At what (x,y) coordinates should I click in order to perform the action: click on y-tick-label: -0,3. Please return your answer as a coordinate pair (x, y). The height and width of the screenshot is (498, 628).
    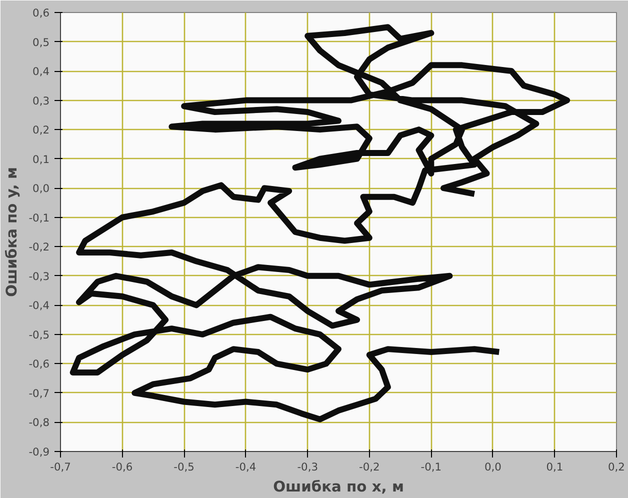
    Looking at the image, I should click on (39, 276).